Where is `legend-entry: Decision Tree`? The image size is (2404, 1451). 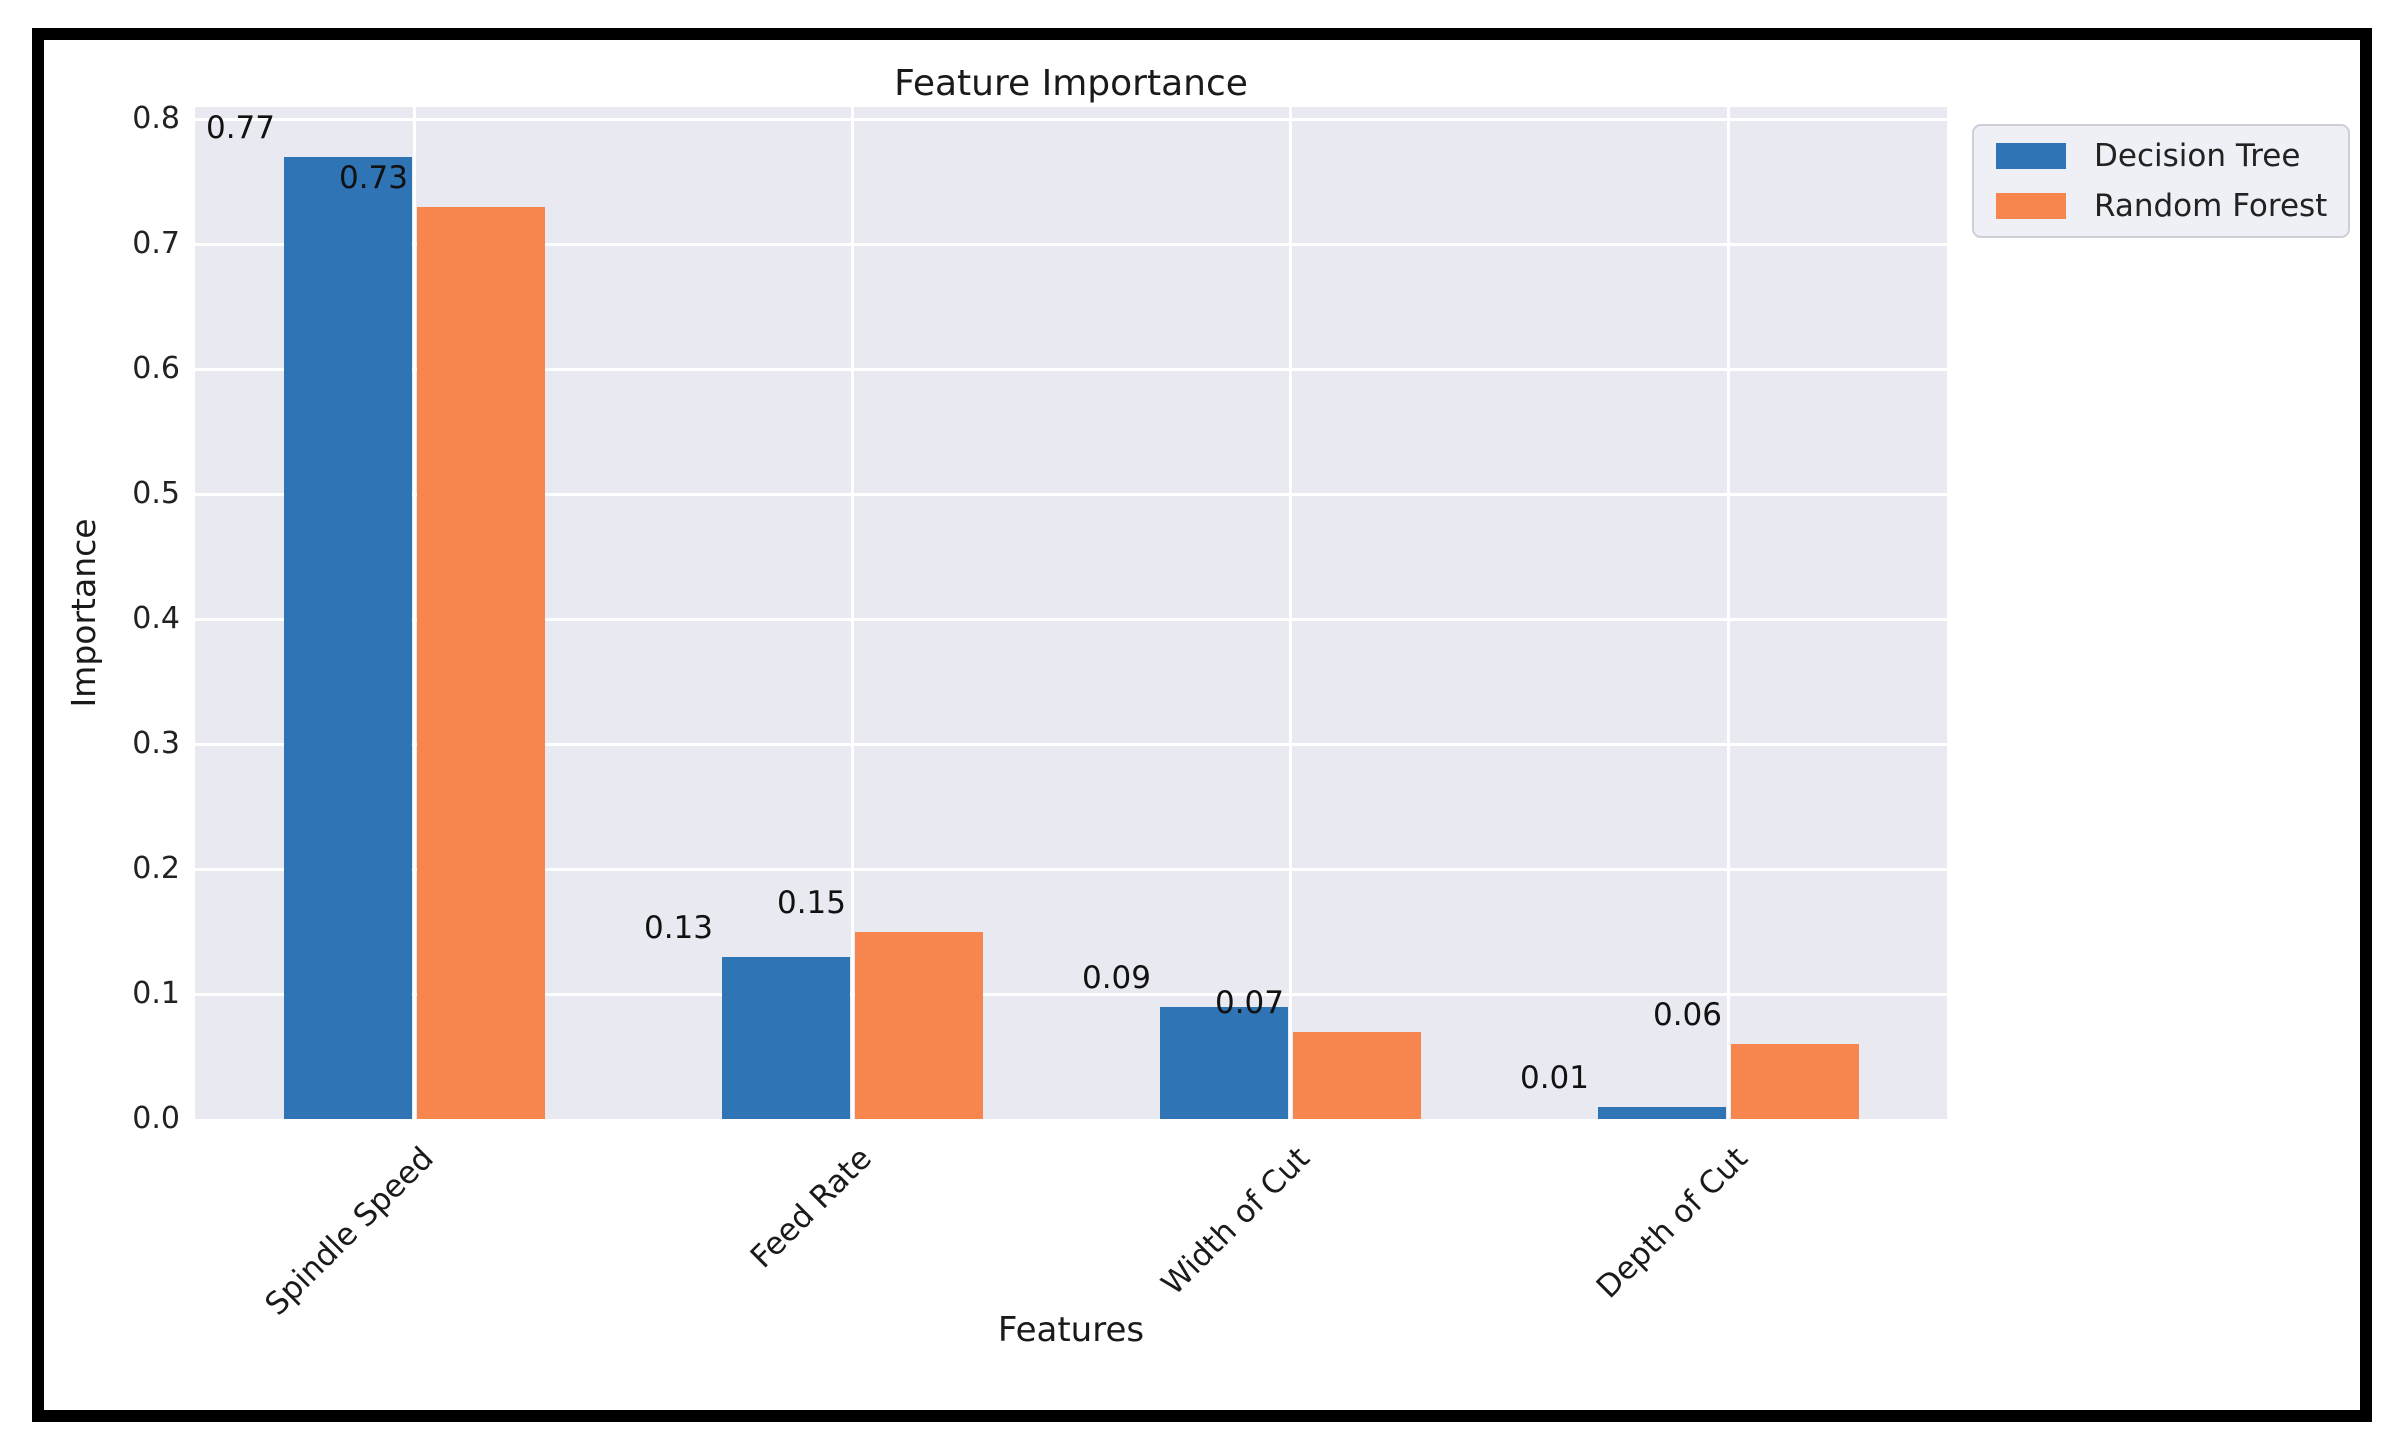
legend-entry: Decision Tree is located at coordinates (2161, 156).